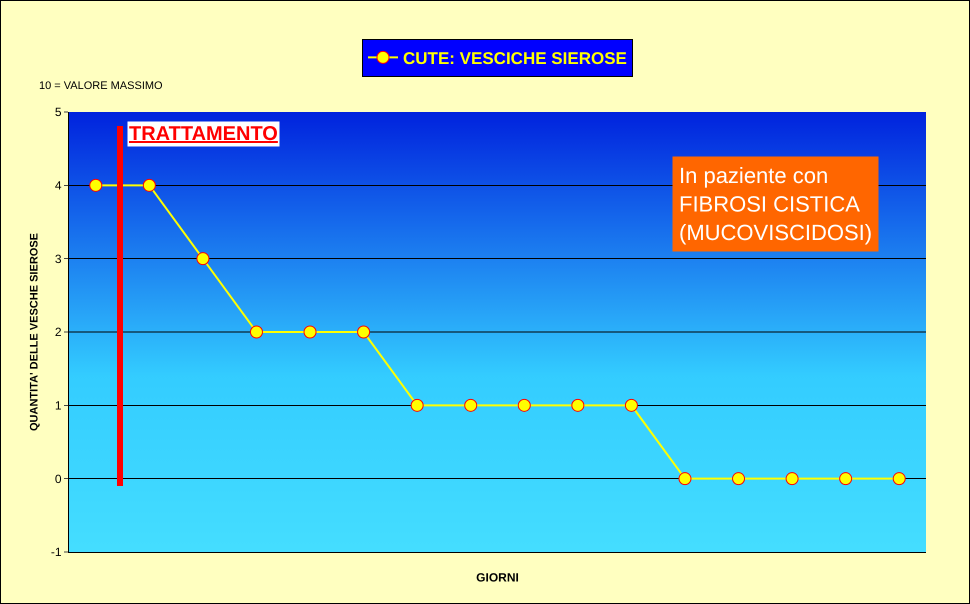 The width and height of the screenshot is (970, 604). What do you see at coordinates (101, 86) in the screenshot?
I see `text: 10 = VALORE MASSIMO` at bounding box center [101, 86].